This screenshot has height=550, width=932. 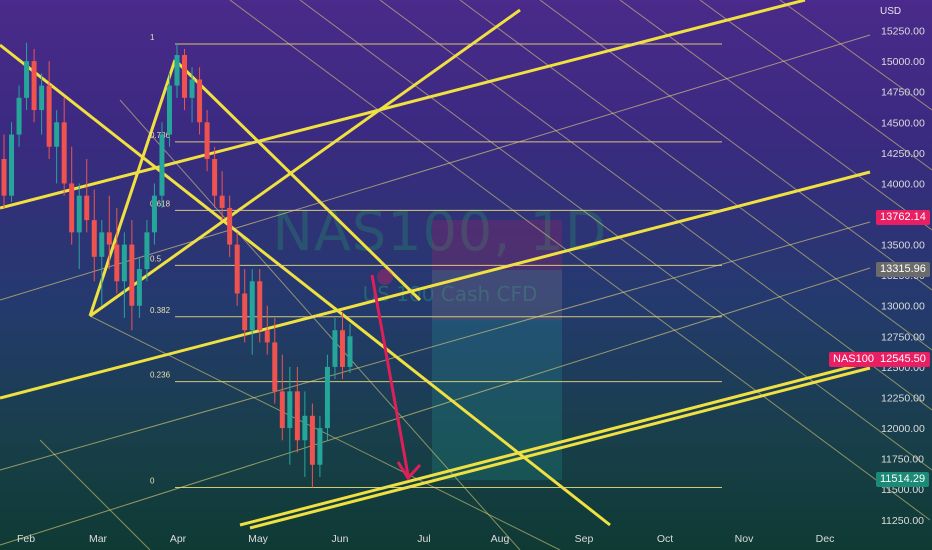 What do you see at coordinates (903, 337) in the screenshot?
I see `y-tick-label: 12750.00` at bounding box center [903, 337].